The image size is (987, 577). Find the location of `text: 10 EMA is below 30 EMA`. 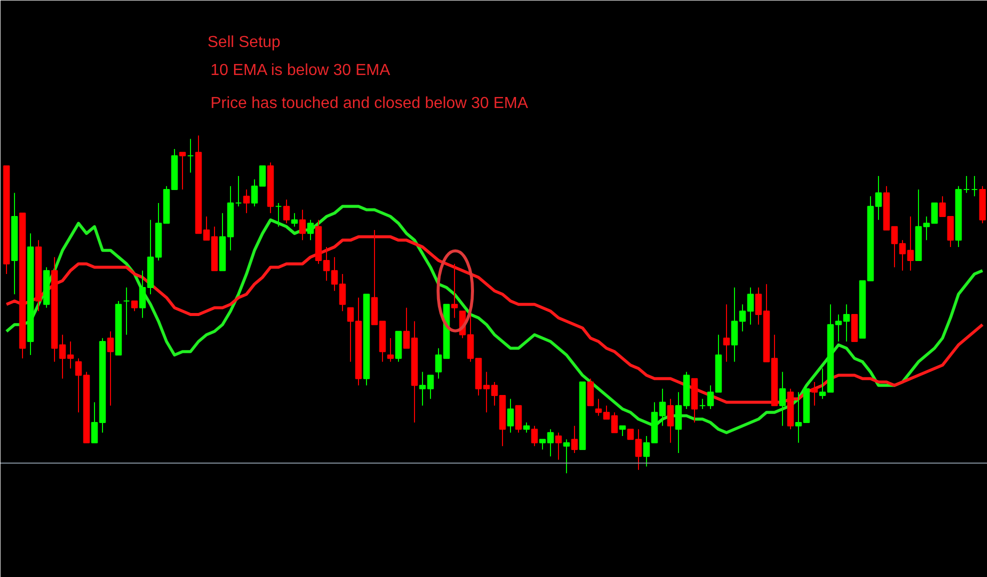

text: 10 EMA is below 30 EMA is located at coordinates (300, 70).